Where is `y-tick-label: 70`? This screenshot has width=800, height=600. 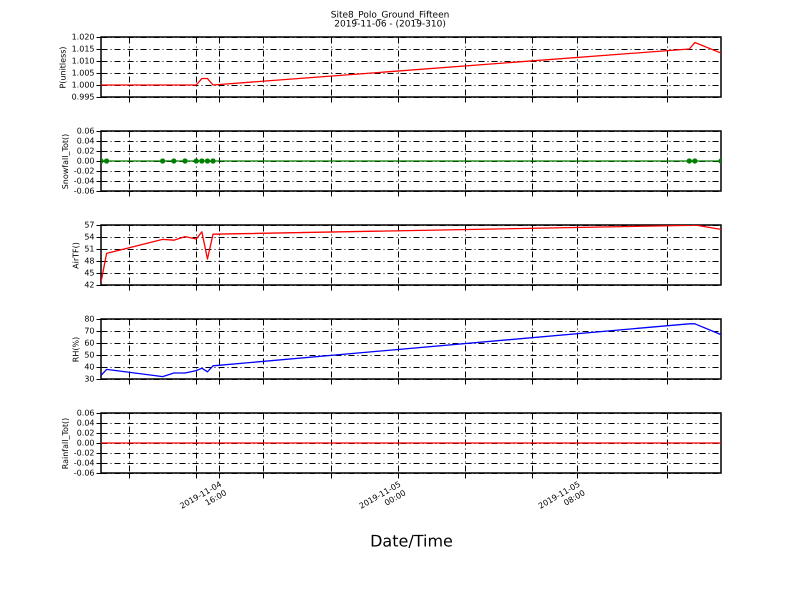
y-tick-label: 70 is located at coordinates (89, 331).